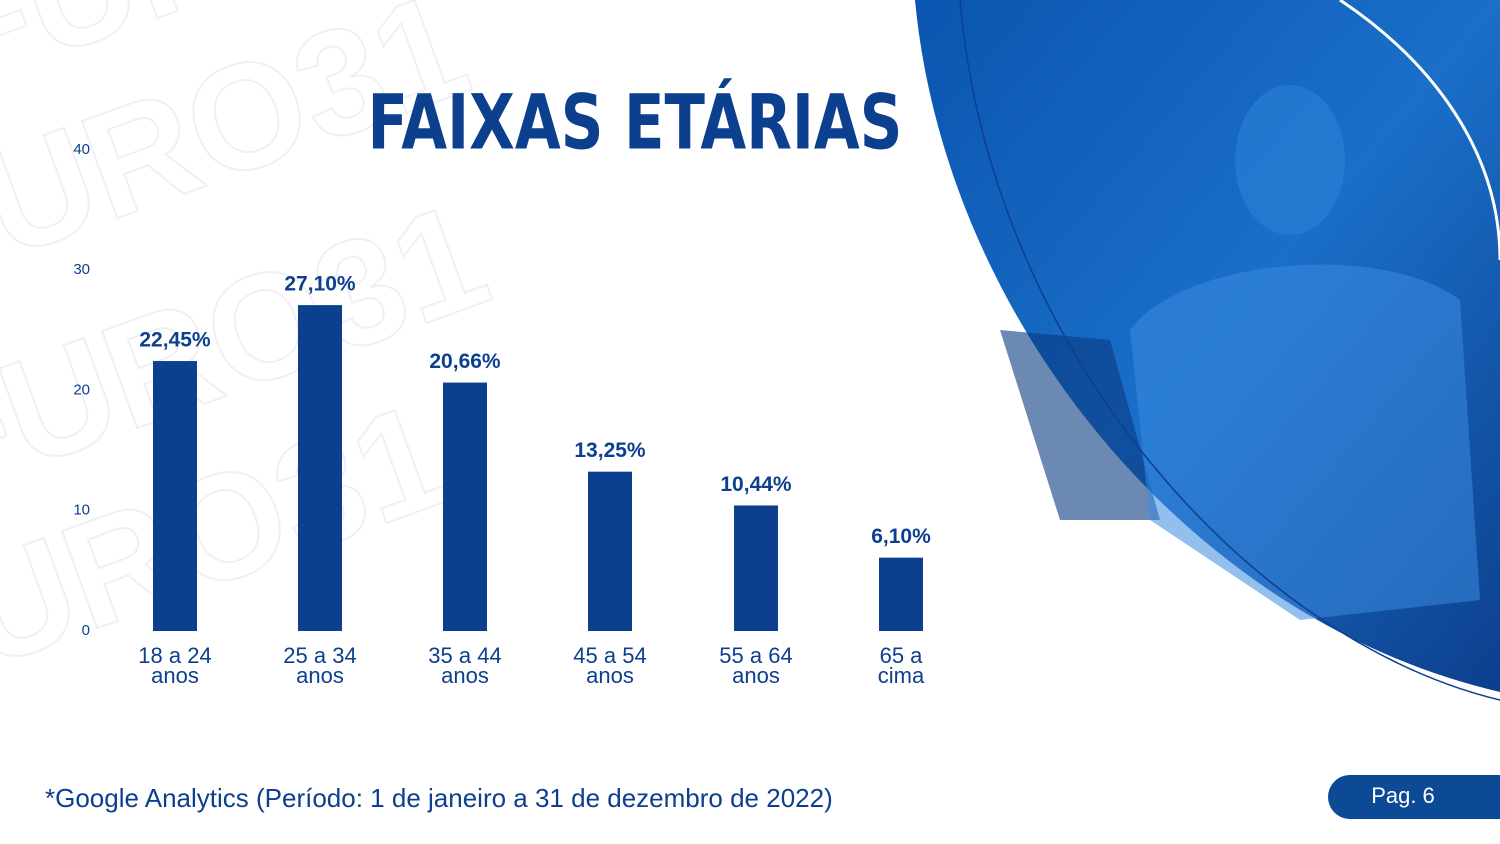 The height and width of the screenshot is (844, 1500). I want to click on x-tick-label: 65 a cima, so click(901, 665).